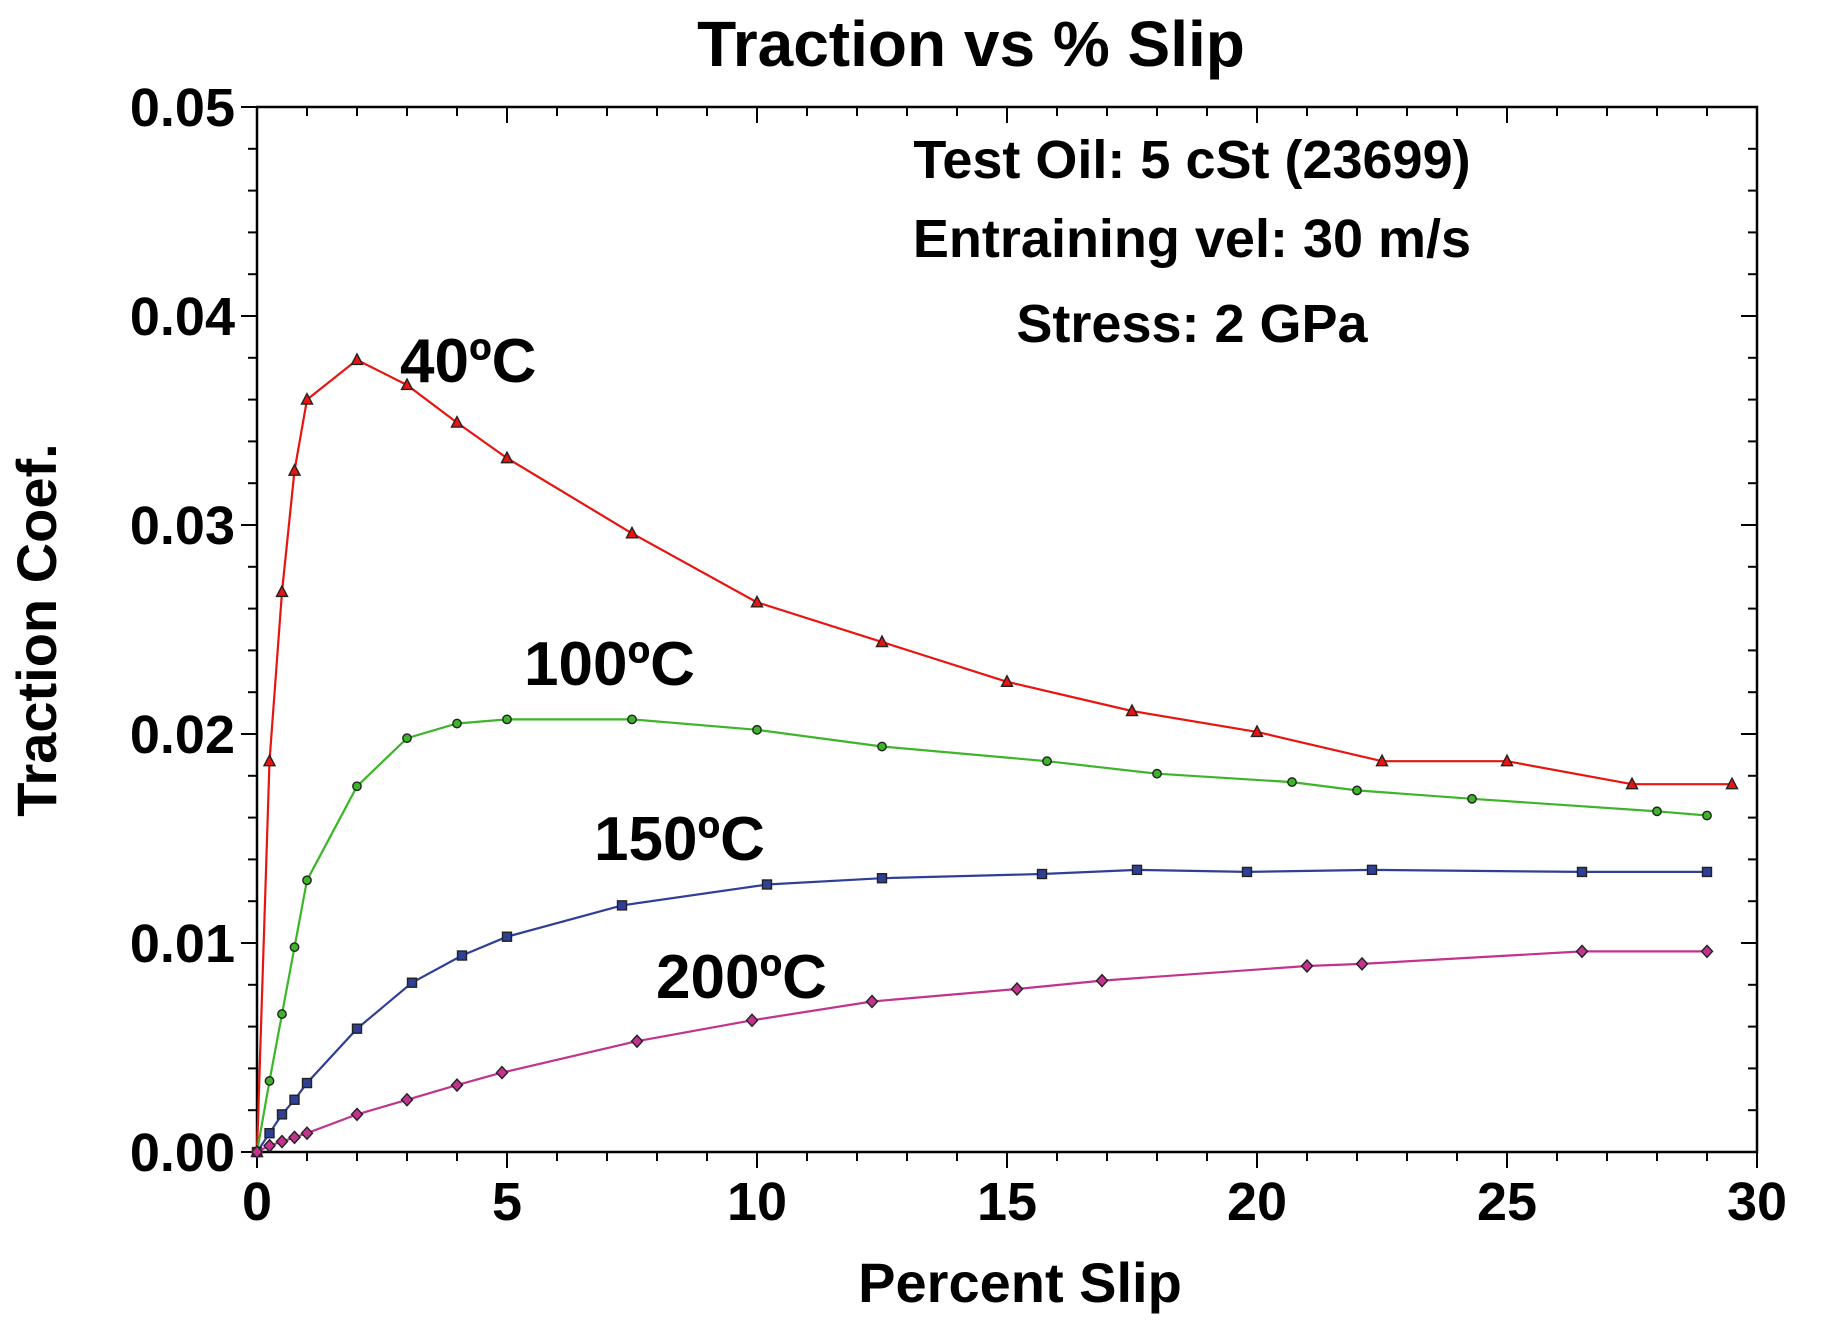 This screenshot has width=1834, height=1320. Describe the element at coordinates (507, 1202) in the screenshot. I see `x-tick-label: 5` at that location.